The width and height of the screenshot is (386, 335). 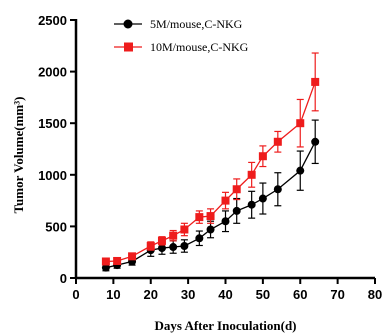 I want to click on x-tick-label: 20, so click(x=151, y=294).